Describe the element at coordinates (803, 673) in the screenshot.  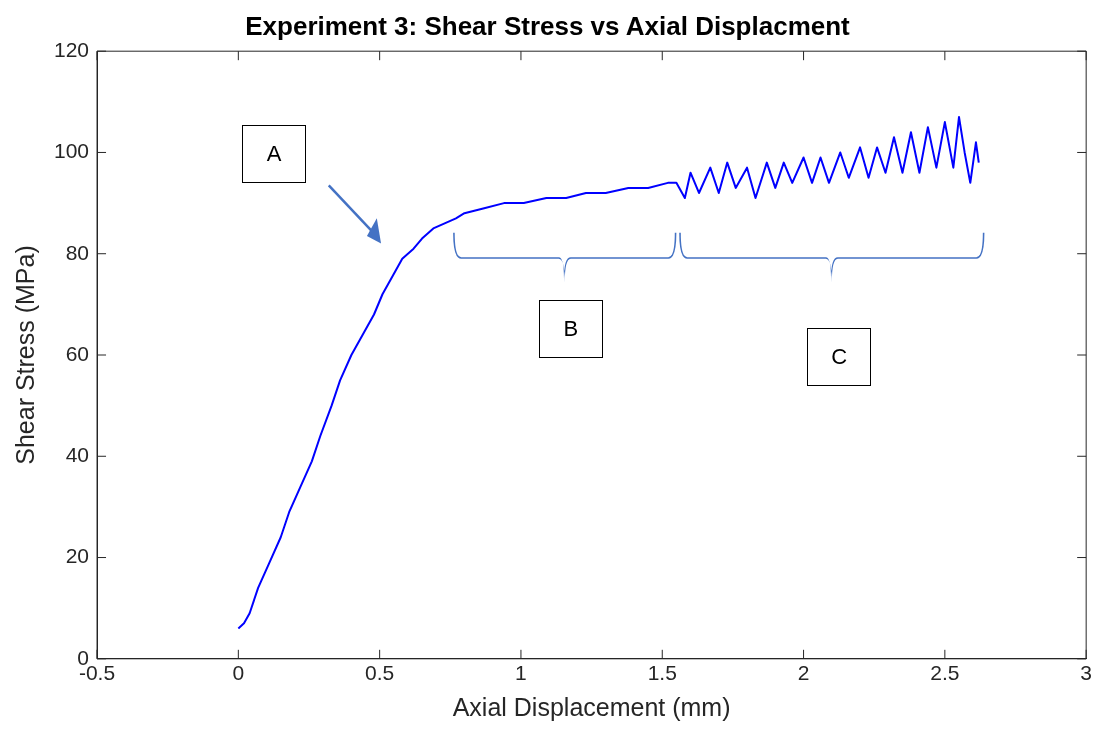
I see `x-tick-label: 2` at that location.